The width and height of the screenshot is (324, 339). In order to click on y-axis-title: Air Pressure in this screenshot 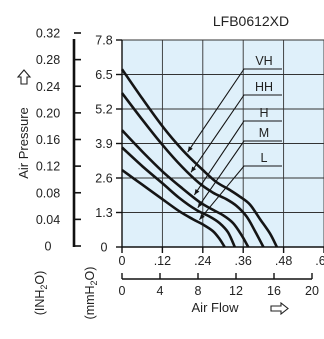, I will do `click(23, 143)`.